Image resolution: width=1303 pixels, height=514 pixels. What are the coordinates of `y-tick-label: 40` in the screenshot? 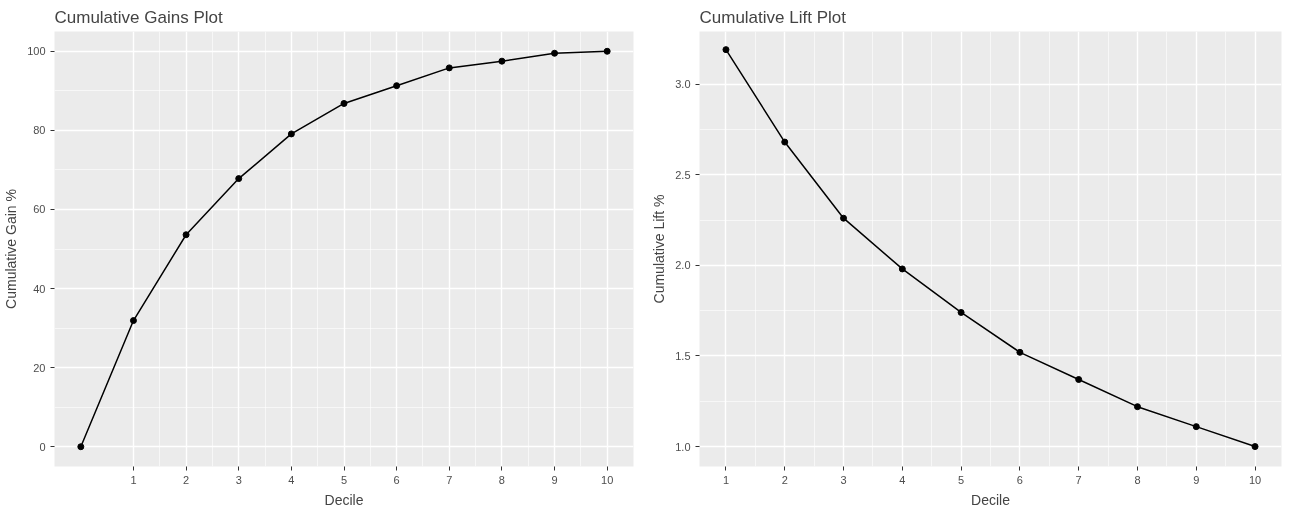 It's located at (39, 288).